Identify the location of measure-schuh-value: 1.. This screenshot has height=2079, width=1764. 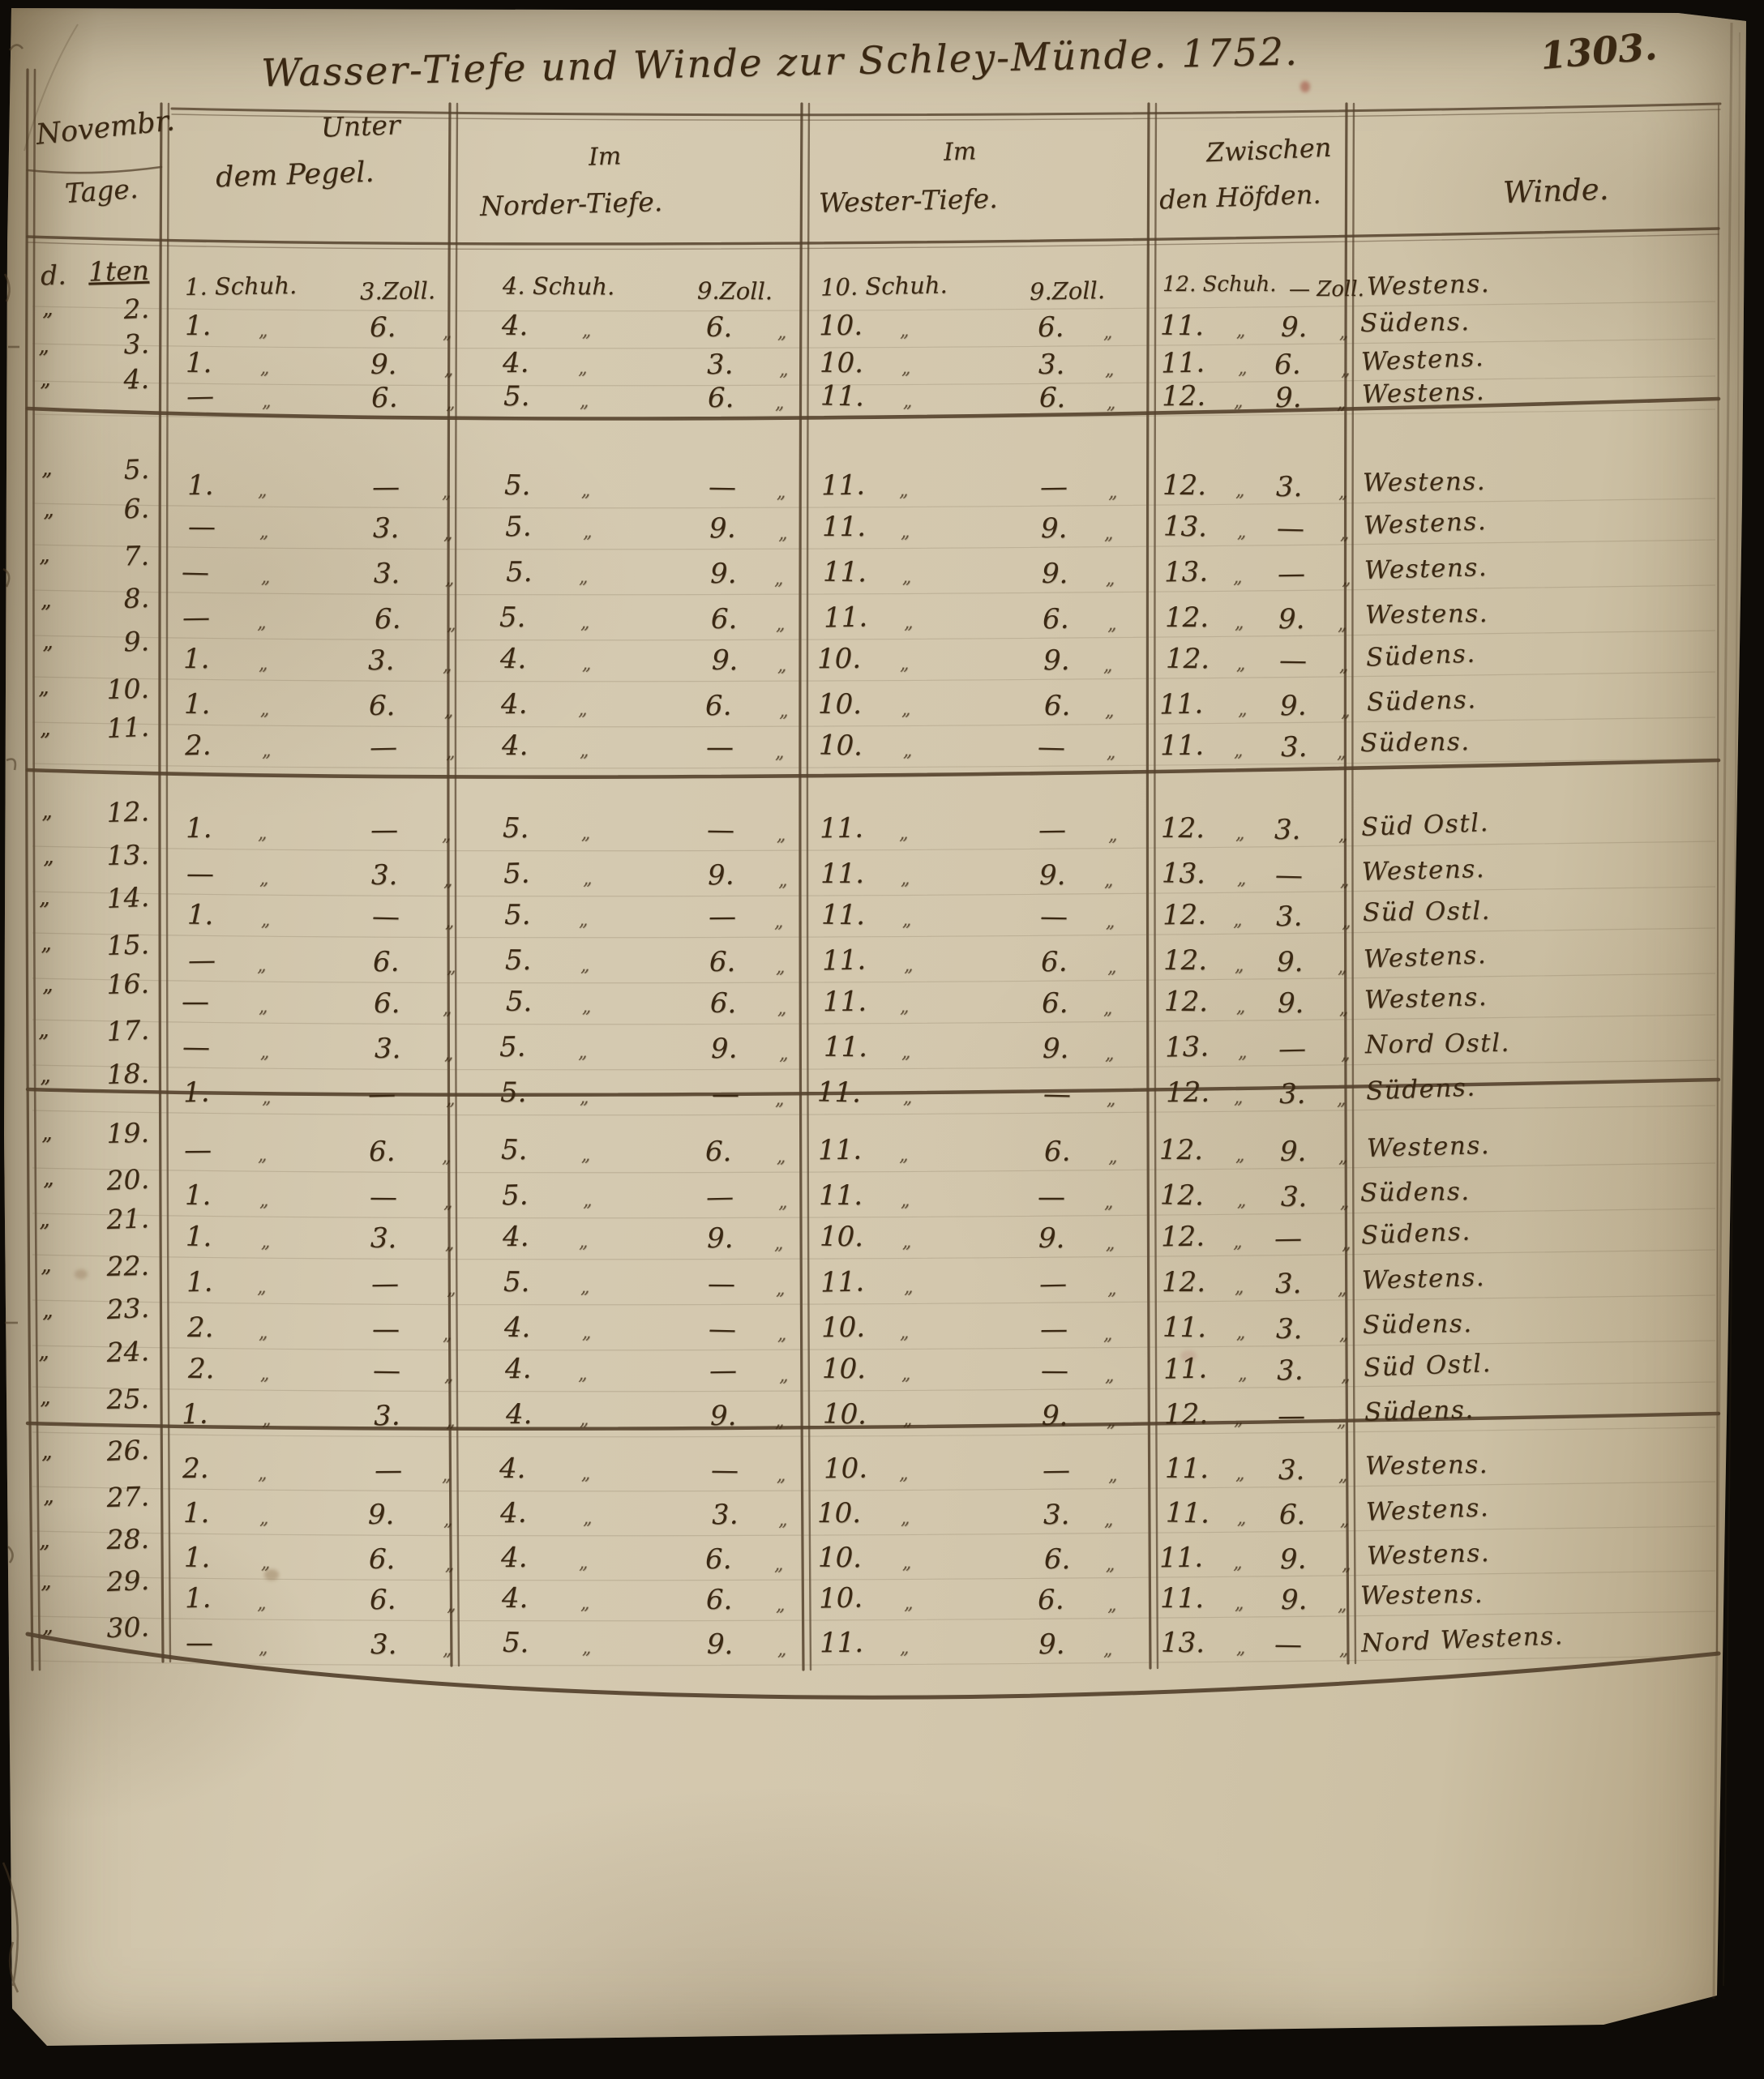
(194, 1414).